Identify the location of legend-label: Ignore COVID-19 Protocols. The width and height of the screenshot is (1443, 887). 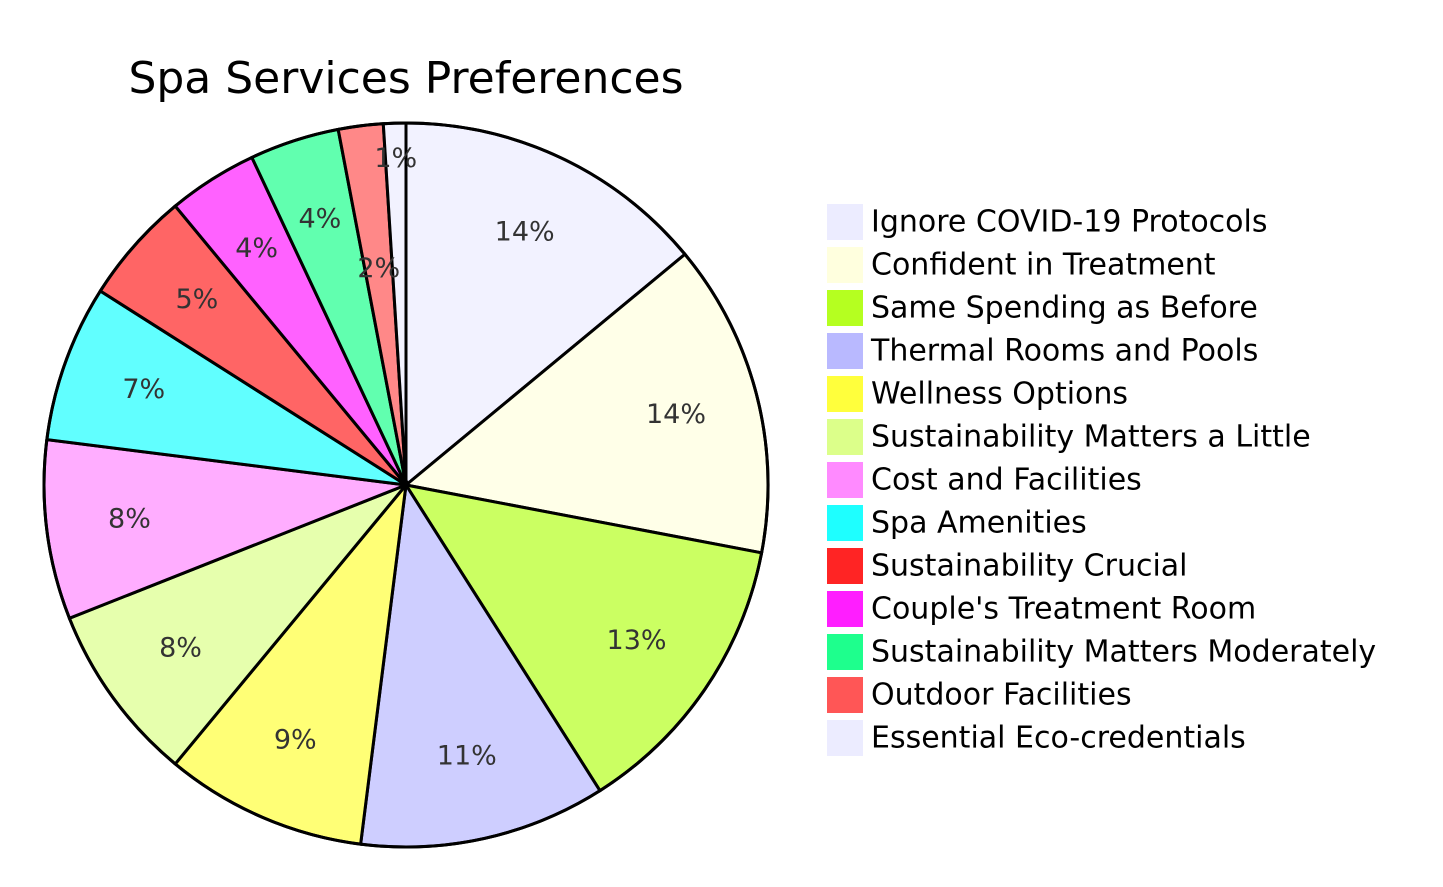
(1069, 222).